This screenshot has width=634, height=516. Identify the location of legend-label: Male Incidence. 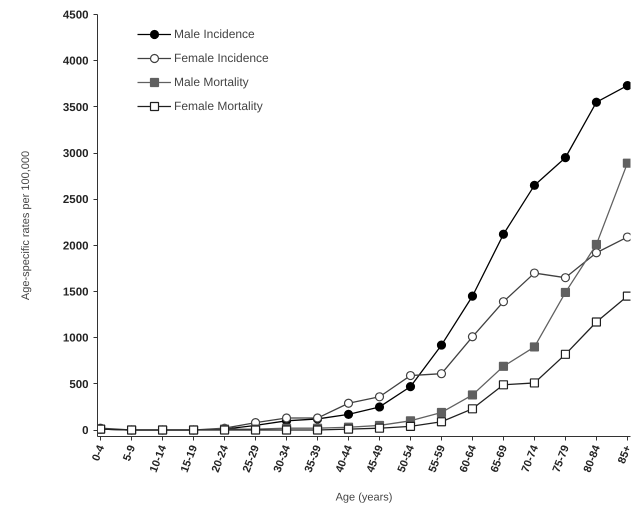
(214, 34).